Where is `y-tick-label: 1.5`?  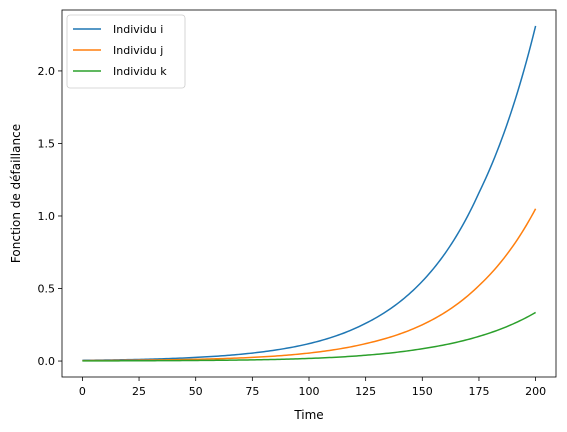
y-tick-label: 1.5 is located at coordinates (47, 143).